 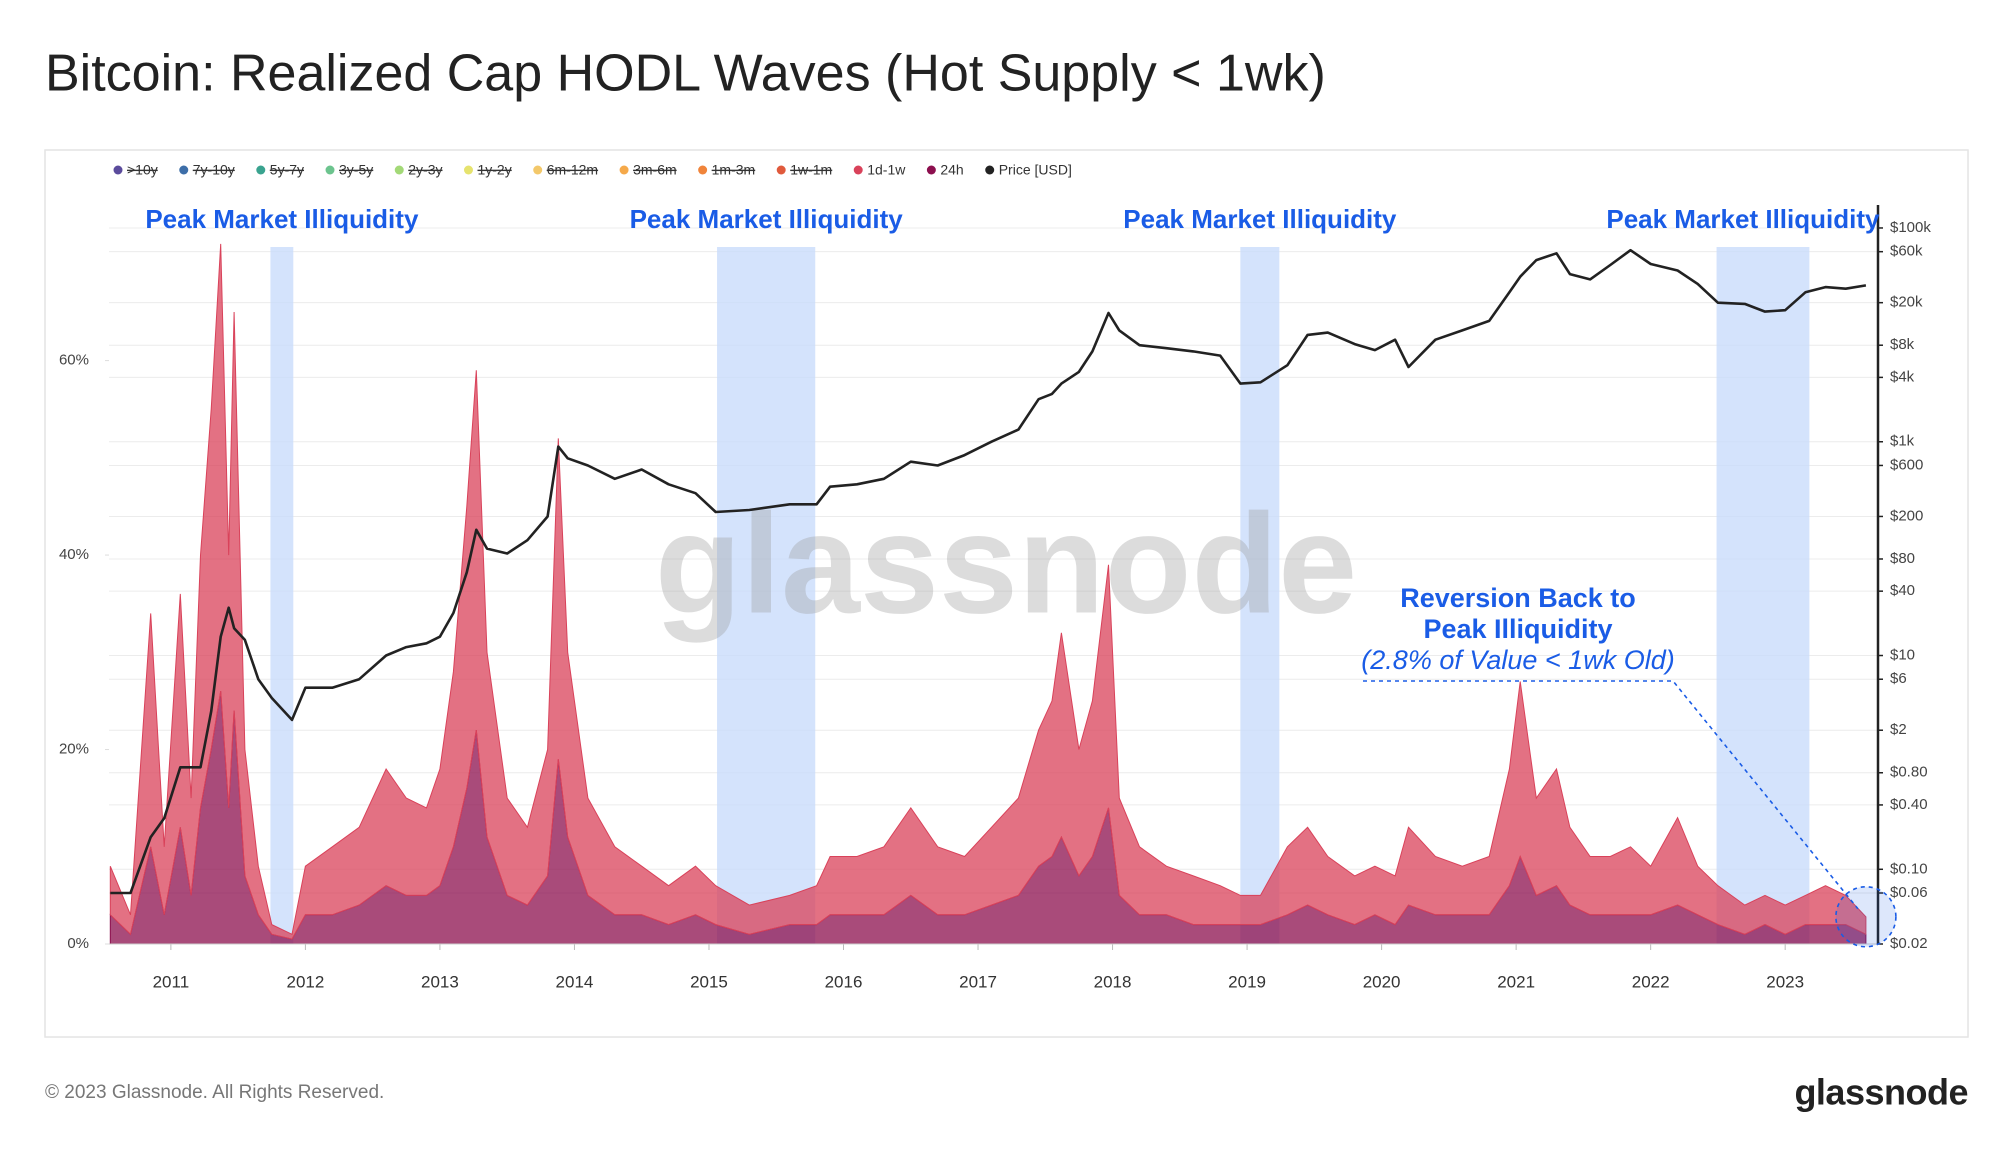 I want to click on y-tick-label: 60%, so click(x=74, y=360).